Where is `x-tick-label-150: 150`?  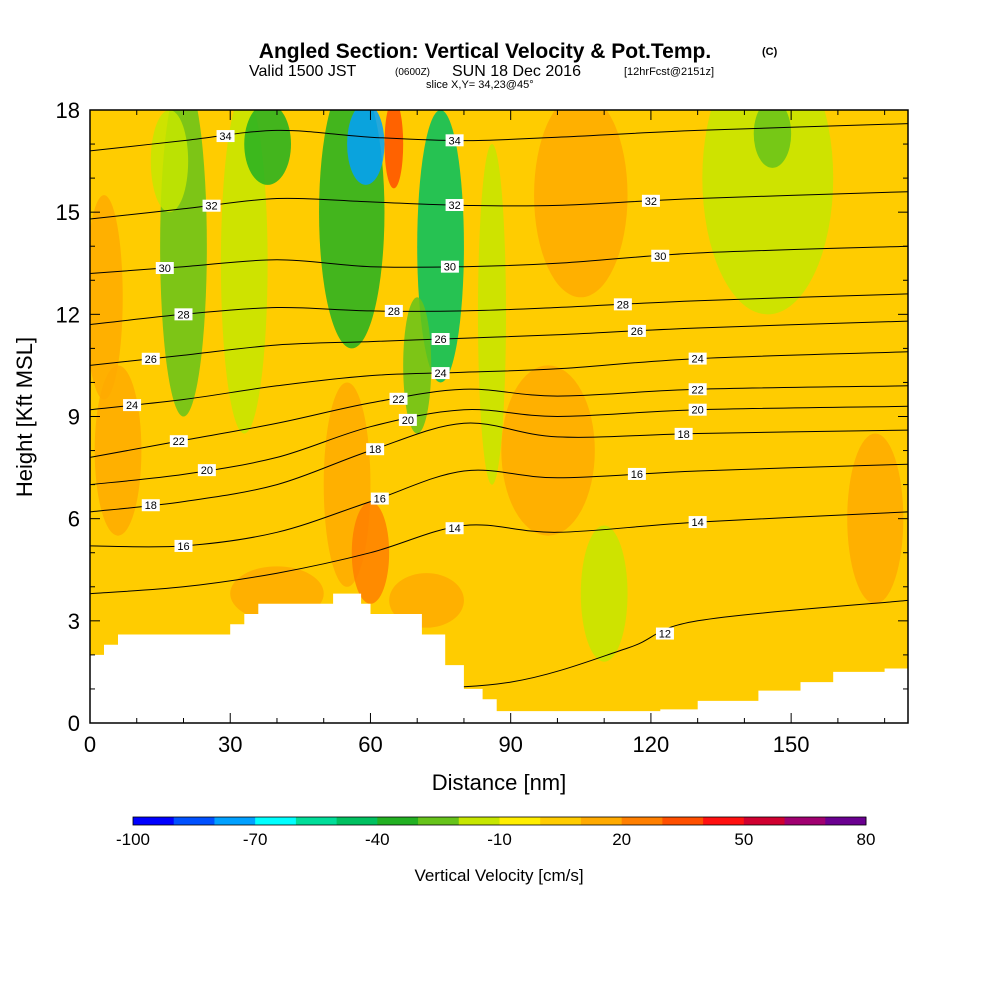
x-tick-label-150: 150 is located at coordinates (791, 744).